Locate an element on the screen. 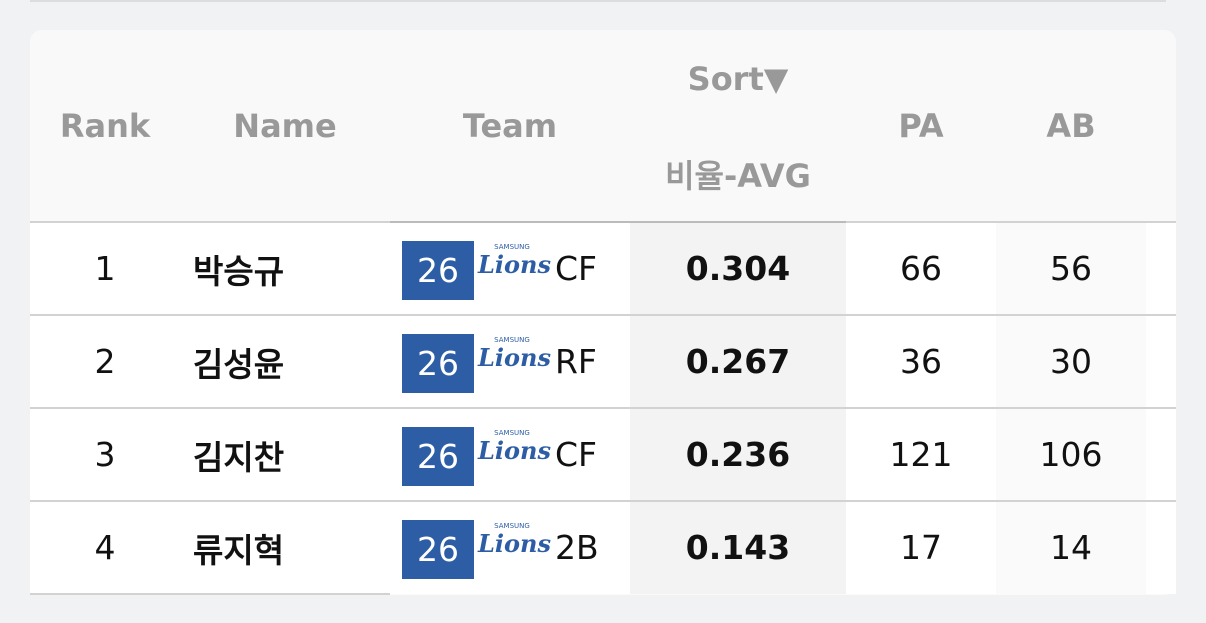 Image resolution: width=1206 pixels, height=623 pixels. column-header: PA is located at coordinates (921, 126).